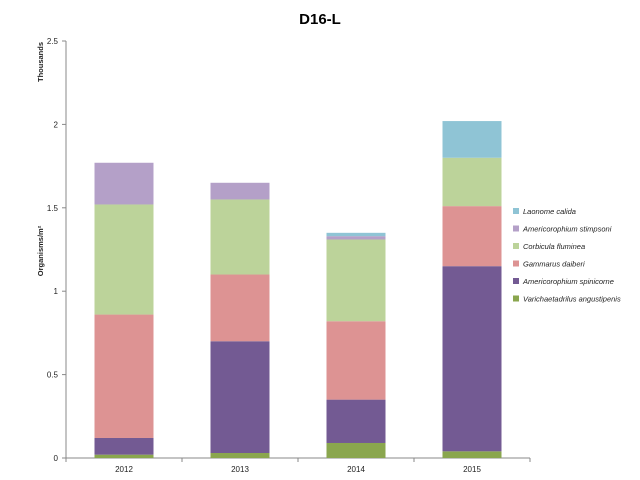  What do you see at coordinates (124, 469) in the screenshot?
I see `x-tick-label: 2012` at bounding box center [124, 469].